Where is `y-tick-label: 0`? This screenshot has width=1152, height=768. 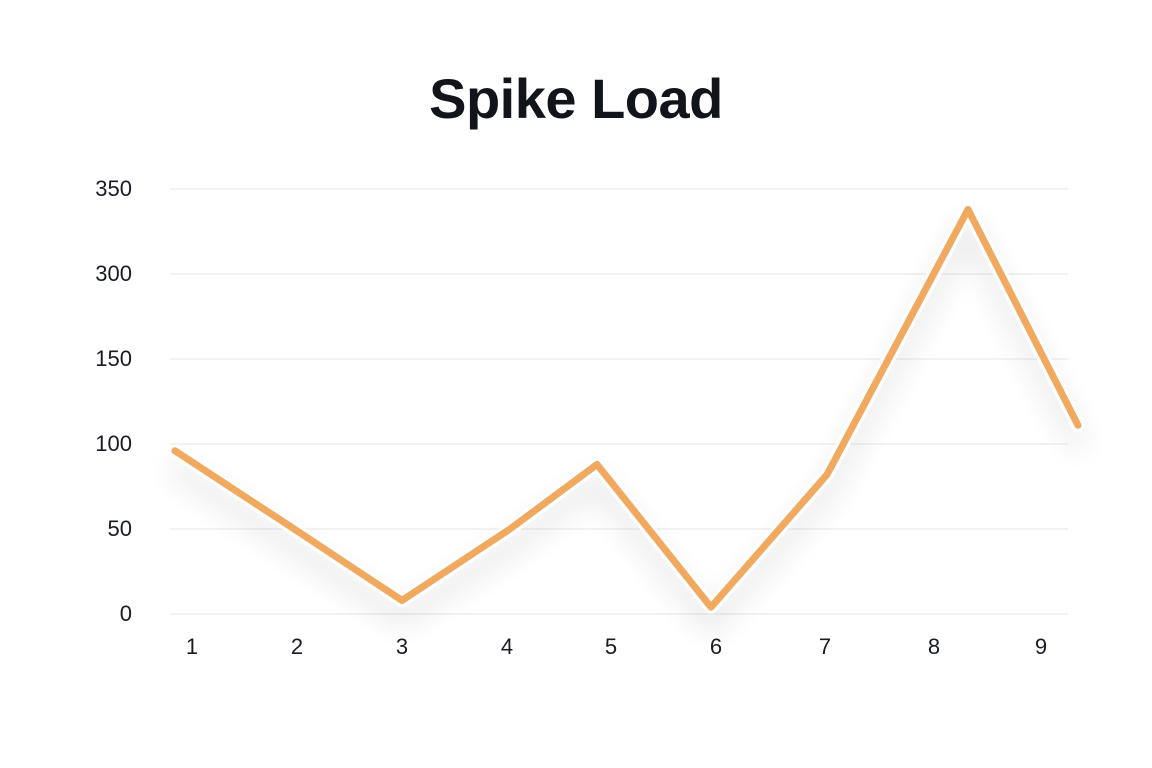 y-tick-label: 0 is located at coordinates (125, 613).